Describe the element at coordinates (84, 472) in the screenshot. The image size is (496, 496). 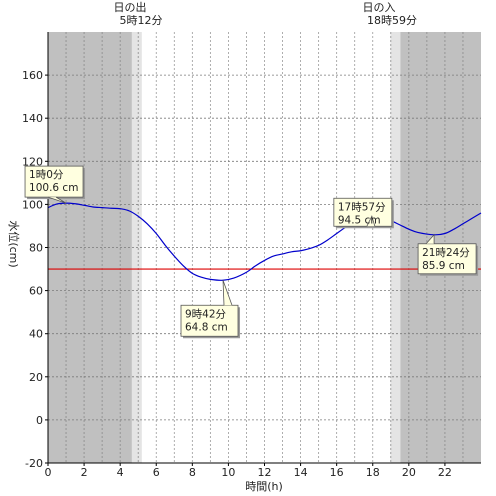
I see `x-tick-label: 2` at that location.